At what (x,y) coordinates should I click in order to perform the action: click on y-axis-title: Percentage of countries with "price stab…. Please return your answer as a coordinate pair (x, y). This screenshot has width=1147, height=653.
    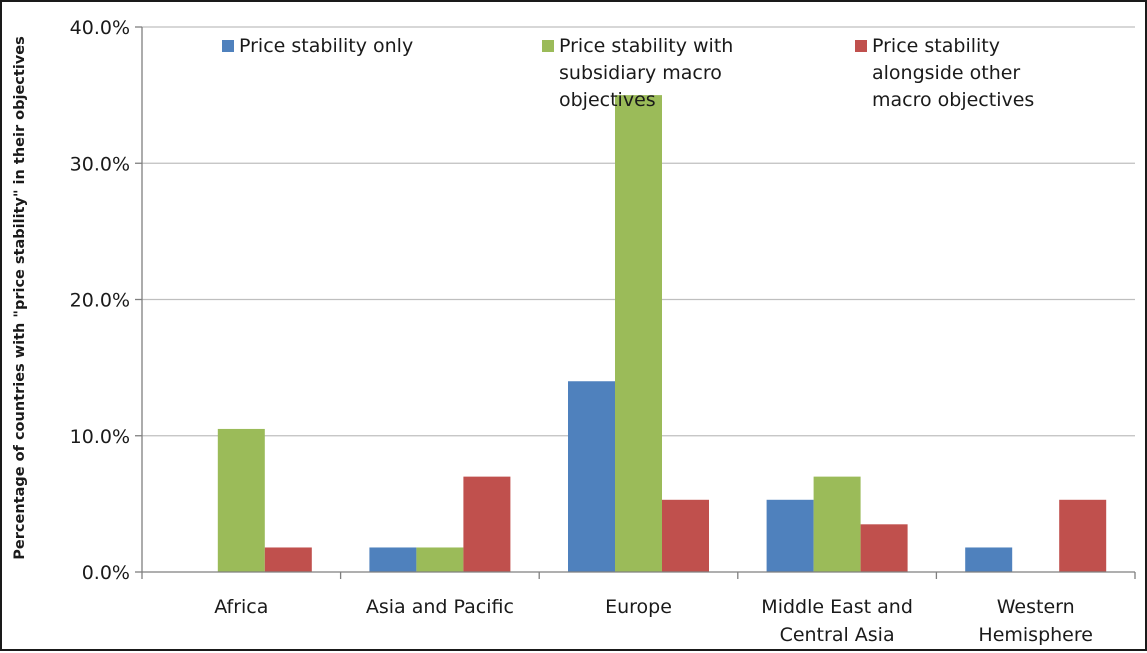
    Looking at the image, I should click on (20, 297).